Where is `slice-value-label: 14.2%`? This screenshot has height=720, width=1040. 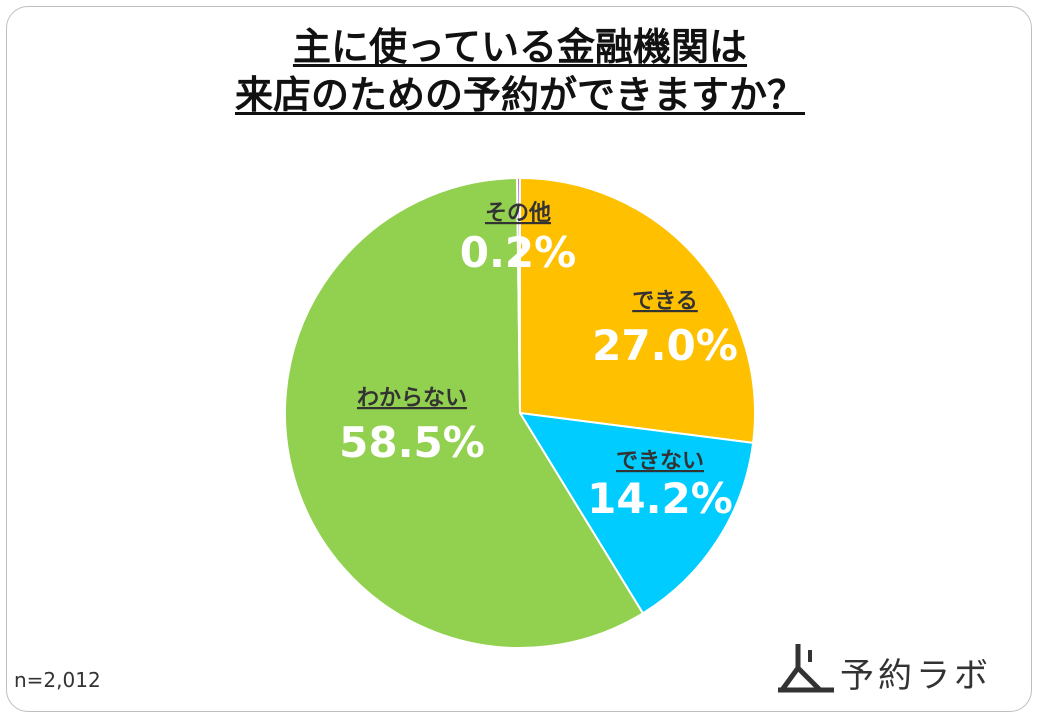 slice-value-label: 14.2% is located at coordinates (660, 498).